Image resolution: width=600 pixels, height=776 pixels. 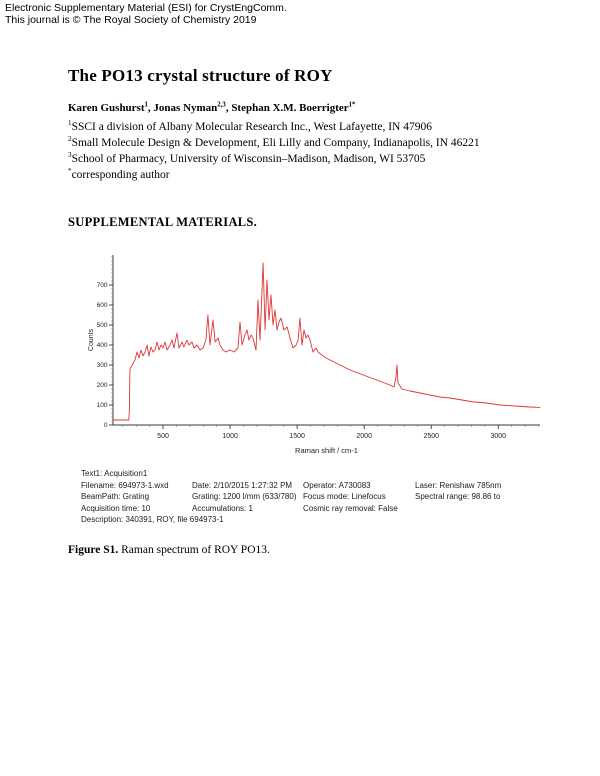 What do you see at coordinates (350, 508) in the screenshot?
I see `metadata-line: Cosmic ray removal: False` at bounding box center [350, 508].